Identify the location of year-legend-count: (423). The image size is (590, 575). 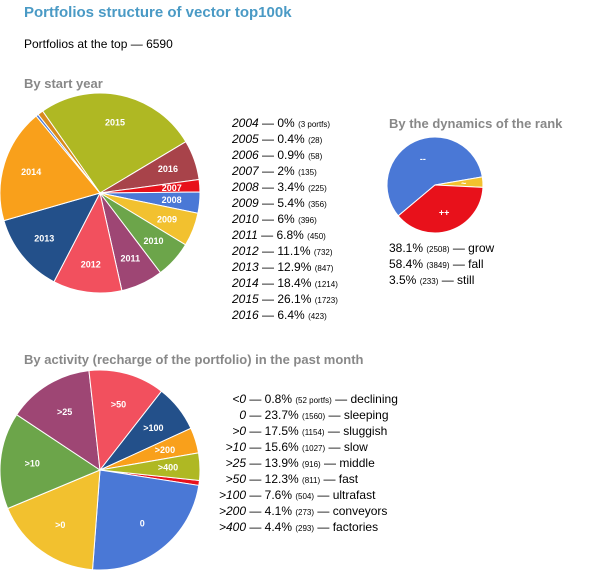
(317, 316).